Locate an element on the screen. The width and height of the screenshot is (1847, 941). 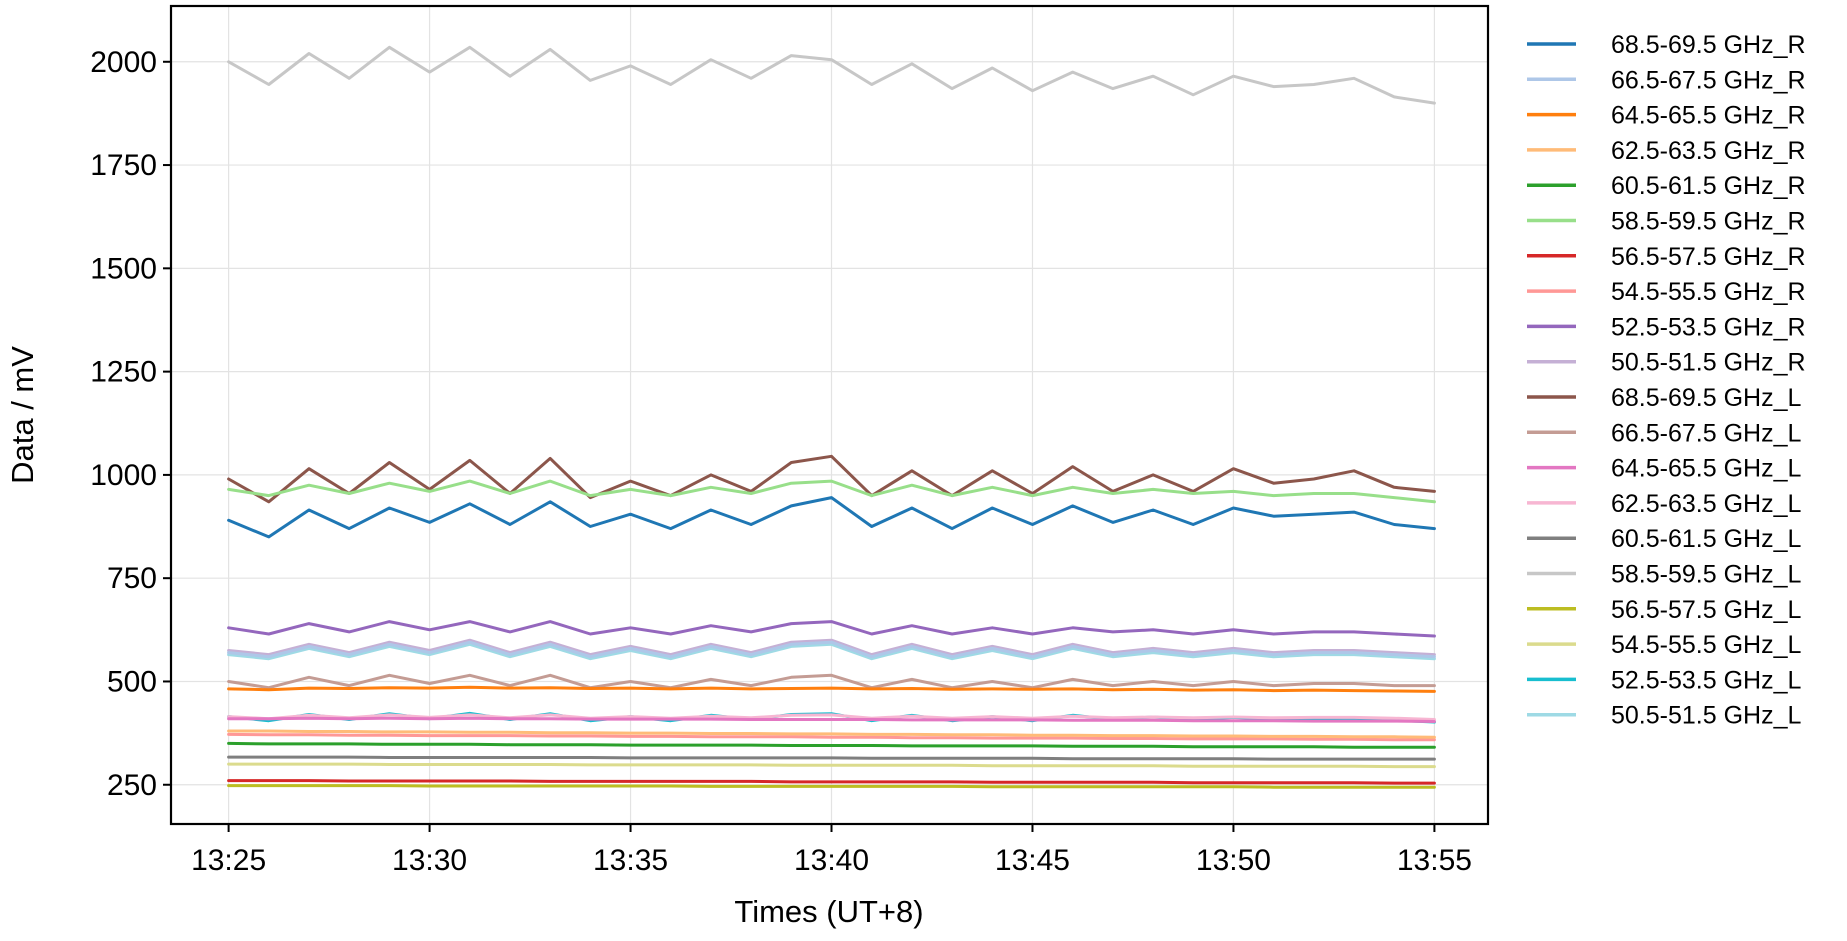
legend-label: 58.5-59.5 GHz_R is located at coordinates (1708, 222).